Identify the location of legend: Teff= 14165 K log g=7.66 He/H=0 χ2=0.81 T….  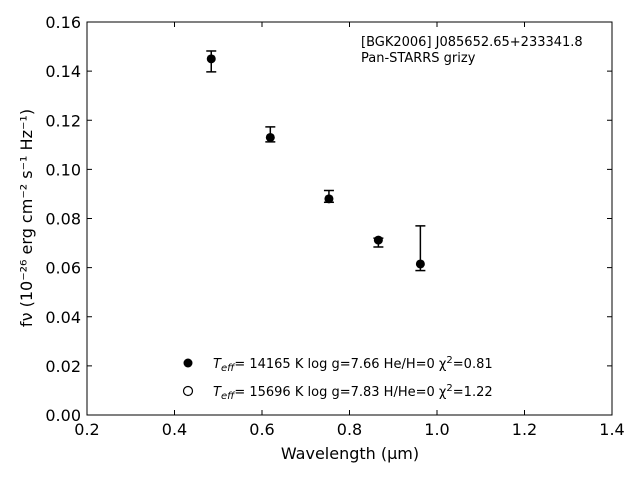
(337, 378).